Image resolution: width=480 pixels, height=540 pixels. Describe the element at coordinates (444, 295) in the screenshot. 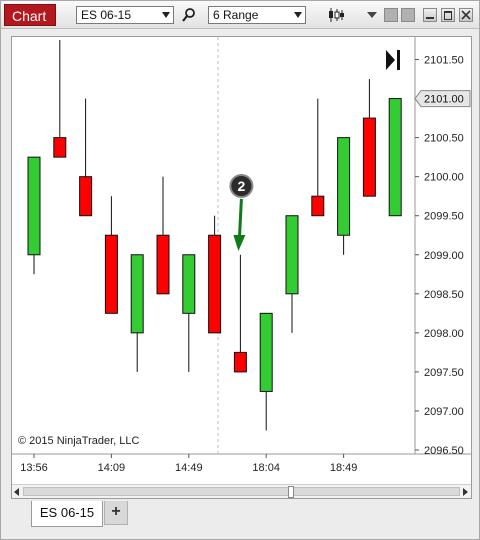

I see `price-tick-label: 2098.50` at that location.